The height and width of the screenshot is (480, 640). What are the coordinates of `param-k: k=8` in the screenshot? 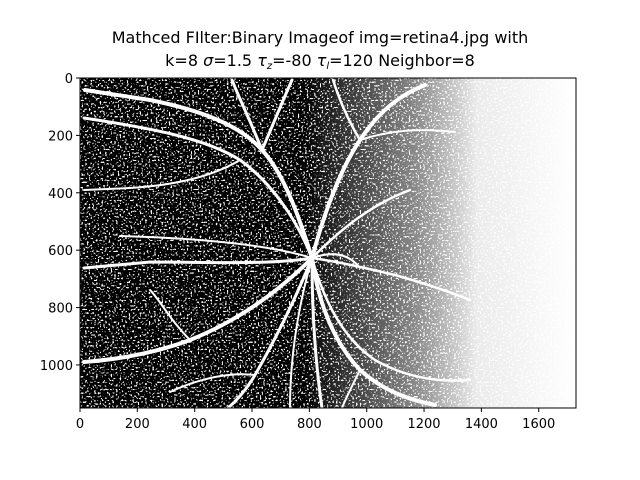 It's located at (181, 60).